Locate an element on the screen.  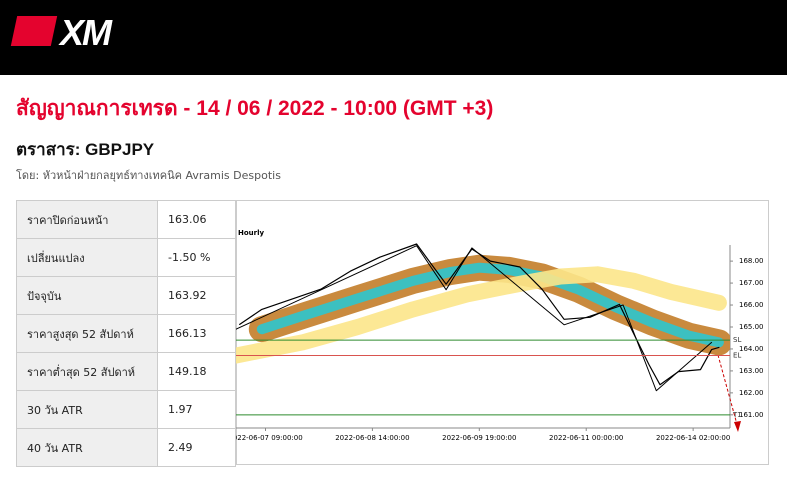
y-tick-label: 165.00 is located at coordinates (751, 327).